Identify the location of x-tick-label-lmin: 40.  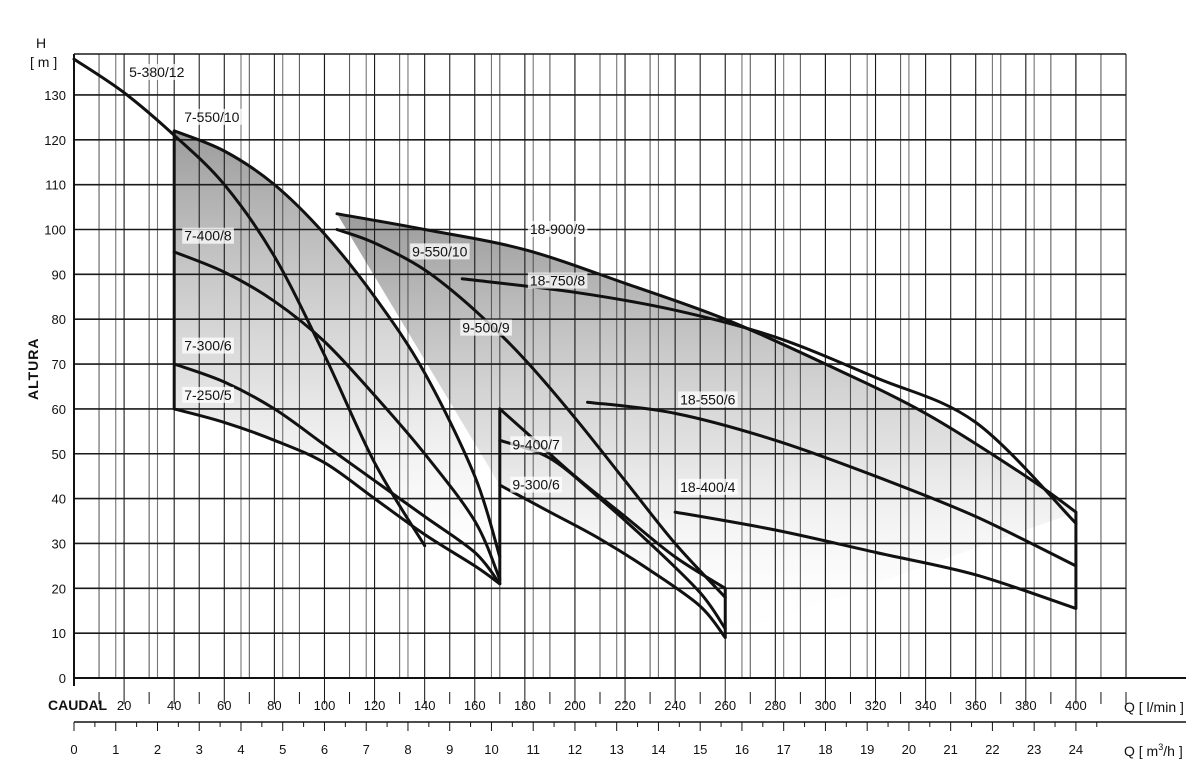
(174, 705).